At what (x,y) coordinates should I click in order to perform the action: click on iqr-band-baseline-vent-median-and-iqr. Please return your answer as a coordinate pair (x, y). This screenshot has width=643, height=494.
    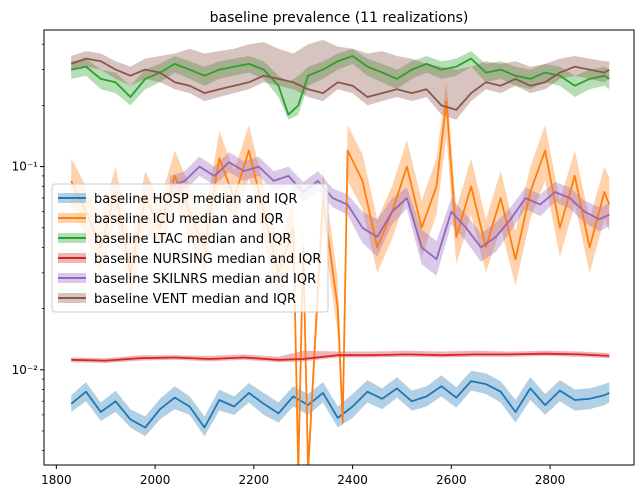
    Looking at the image, I should click on (340, 79).